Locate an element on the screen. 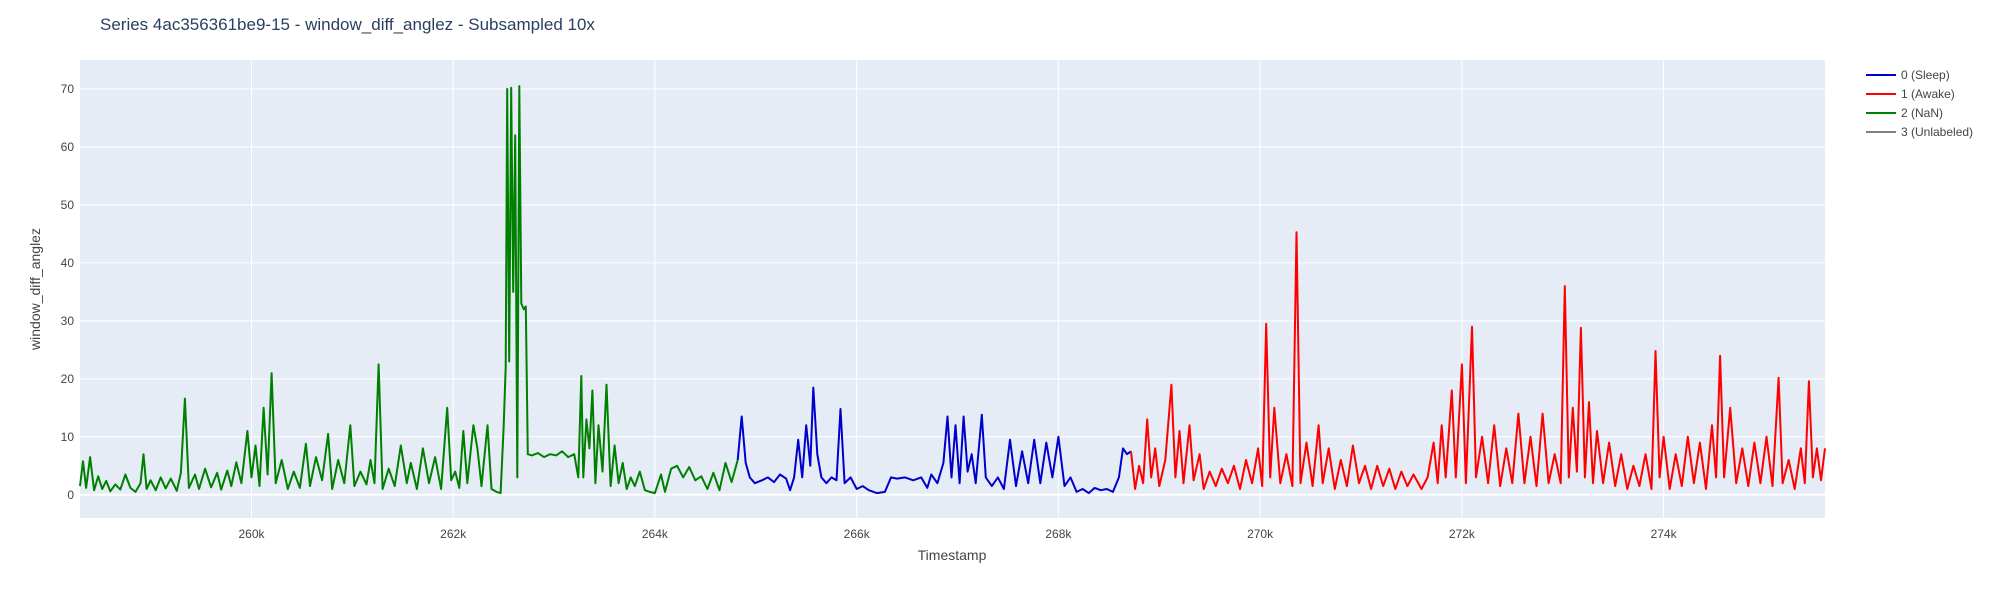 The width and height of the screenshot is (2000, 600). y-tick-label: 0 is located at coordinates (70, 495).